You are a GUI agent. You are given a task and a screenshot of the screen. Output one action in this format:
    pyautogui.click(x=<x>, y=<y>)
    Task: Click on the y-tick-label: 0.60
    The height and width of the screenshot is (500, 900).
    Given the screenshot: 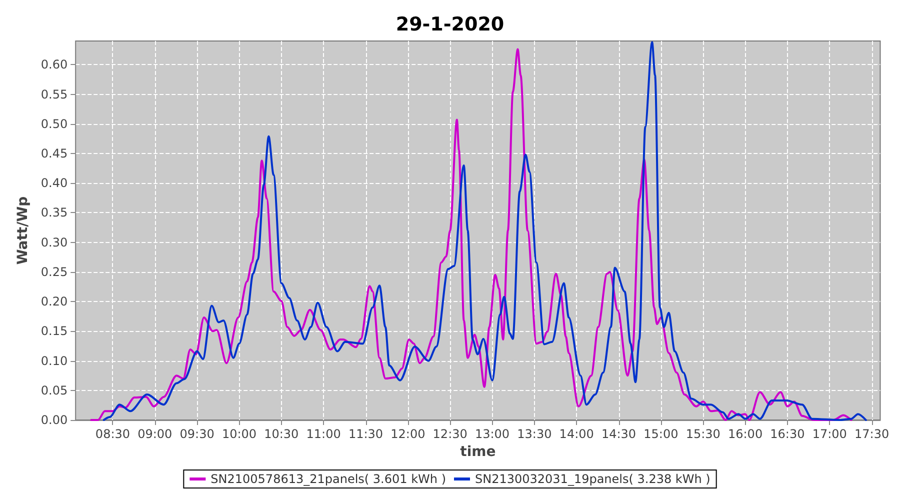 What is the action you would take?
    pyautogui.click(x=54, y=65)
    